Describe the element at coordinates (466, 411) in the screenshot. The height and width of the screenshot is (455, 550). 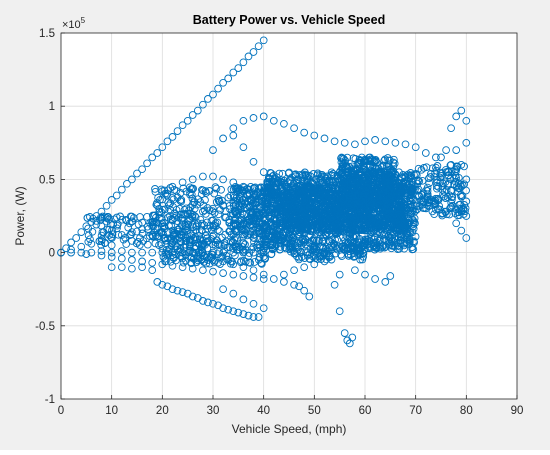
I see `x-tick-label: 80` at that location.